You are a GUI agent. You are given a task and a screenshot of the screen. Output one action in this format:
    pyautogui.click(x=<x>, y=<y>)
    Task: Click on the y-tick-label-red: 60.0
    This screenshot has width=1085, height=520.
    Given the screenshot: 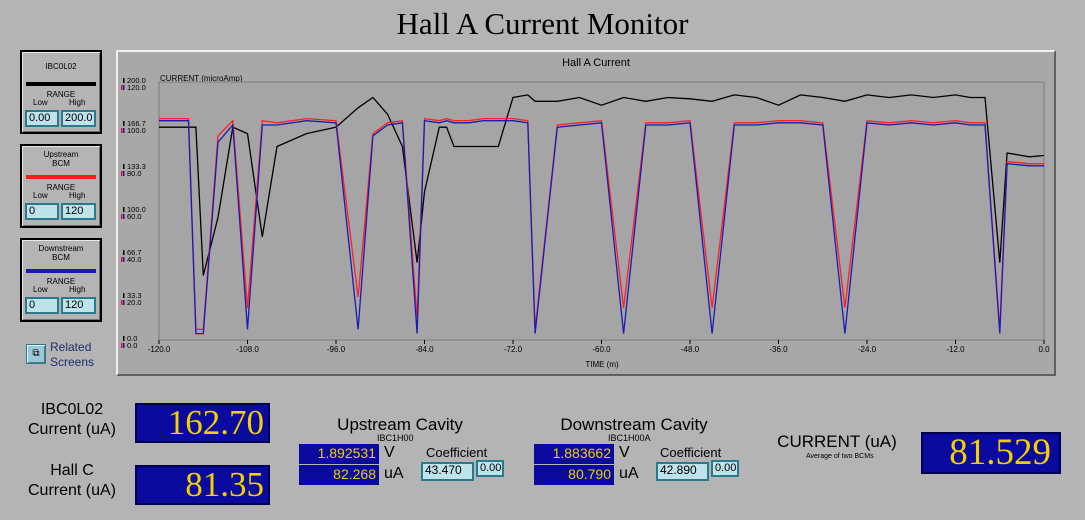 What is the action you would take?
    pyautogui.click(x=134, y=216)
    